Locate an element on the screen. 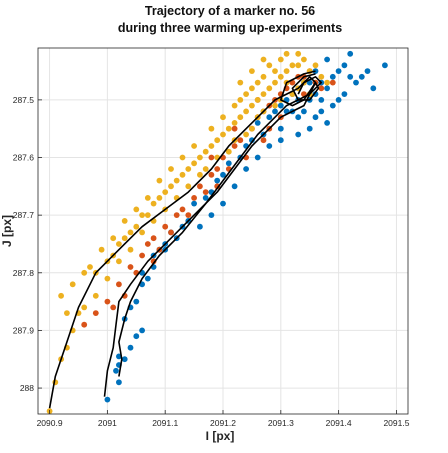 Image resolution: width=448 pixels, height=453 pixels. y-tick-label: 287.5 is located at coordinates (24, 100).